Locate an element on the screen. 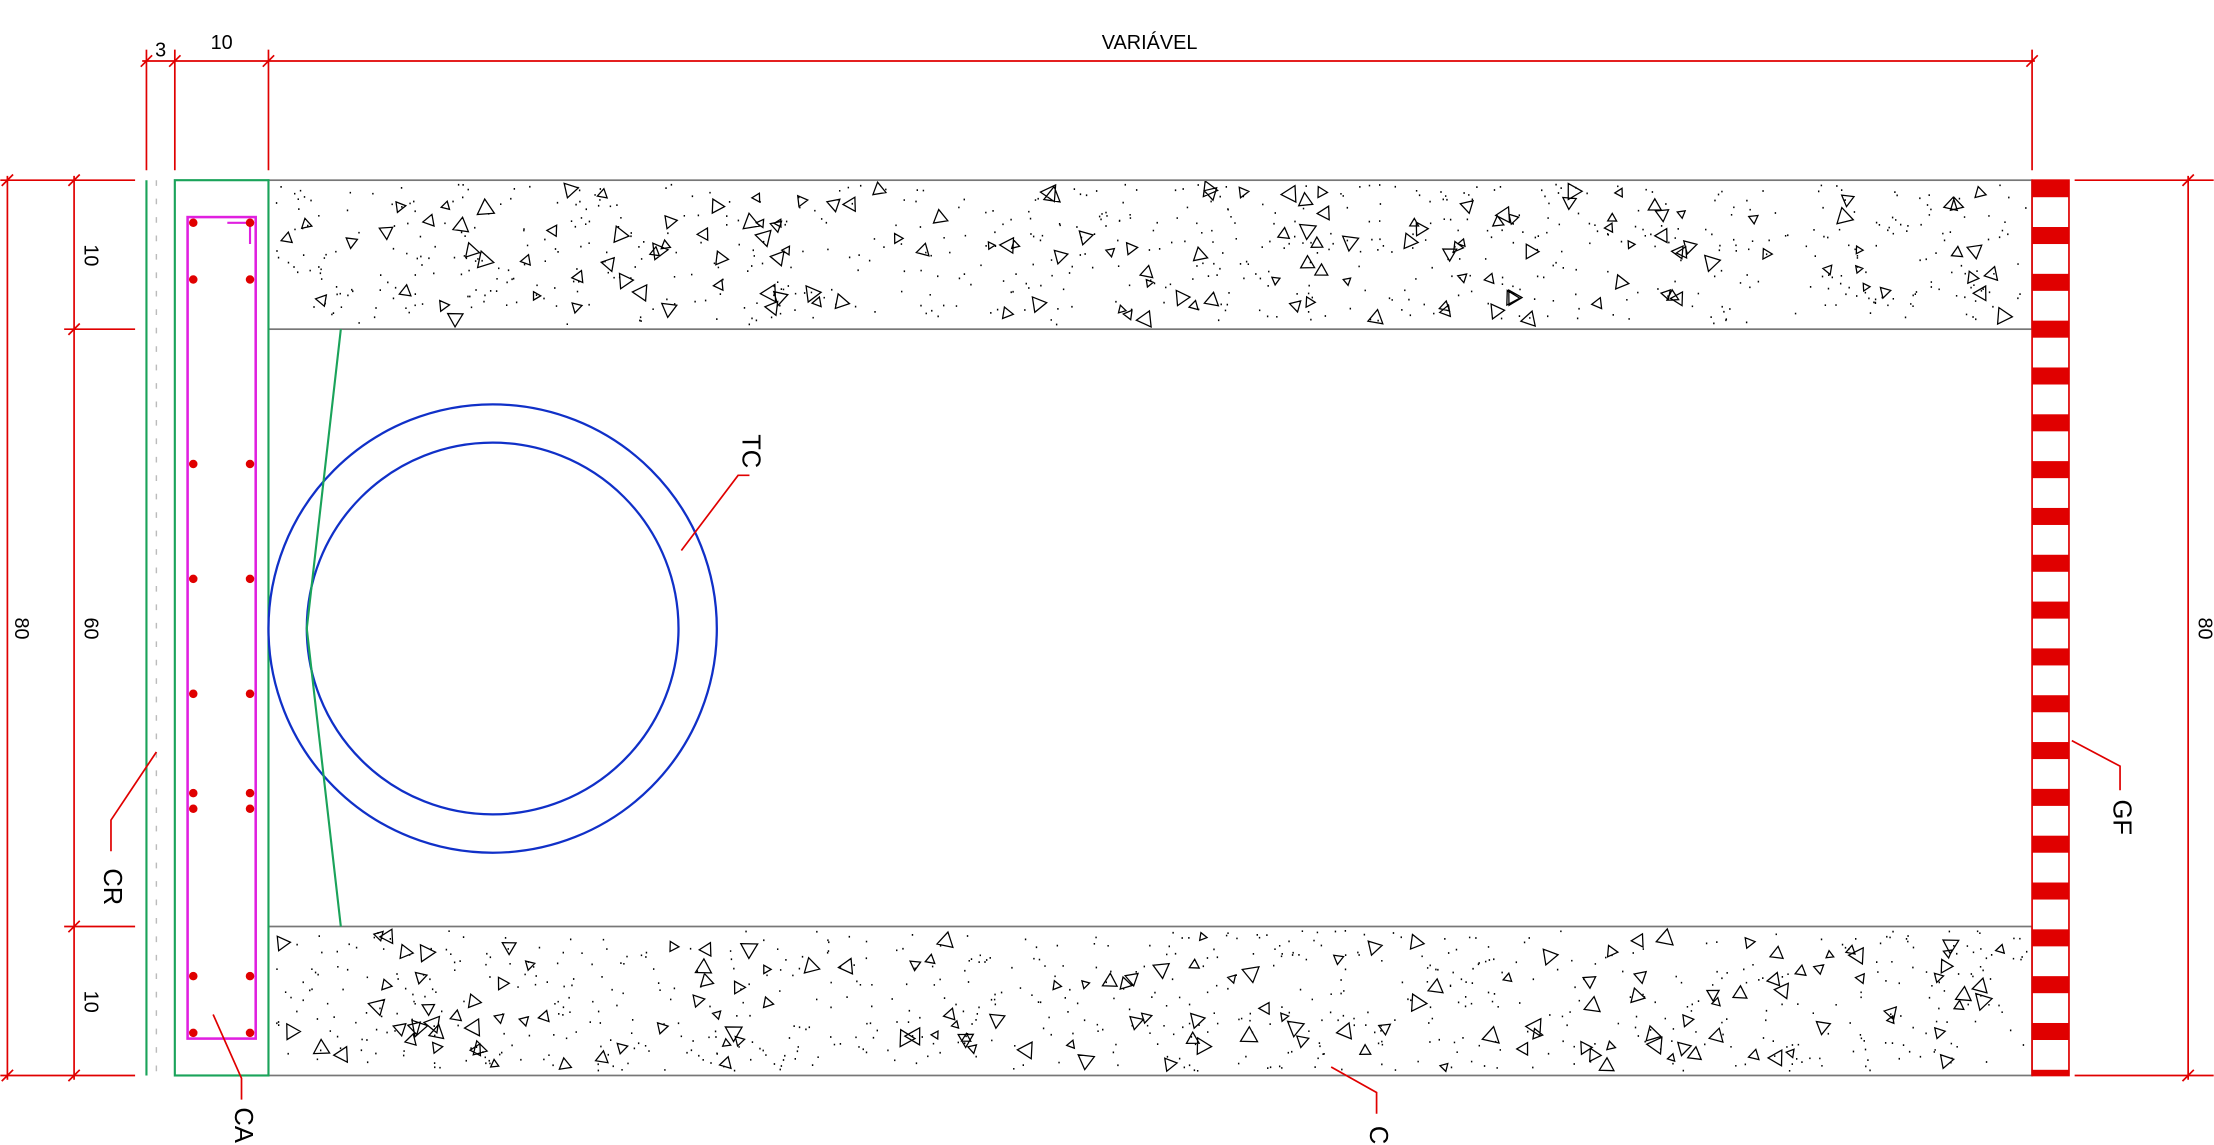  dim-label: 60 is located at coordinates (90, 628).